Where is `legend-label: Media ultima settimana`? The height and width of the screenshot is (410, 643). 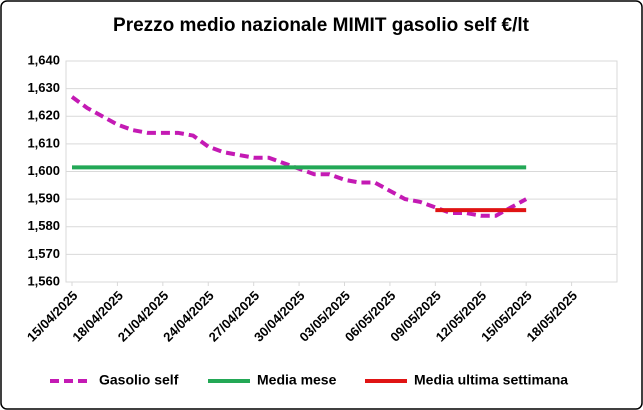
legend-label: Media ultima settimana is located at coordinates (491, 380).